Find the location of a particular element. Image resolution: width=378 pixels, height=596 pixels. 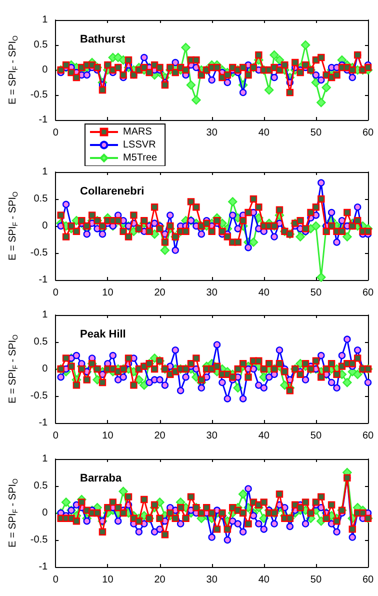

text: Barraba is located at coordinates (101, 478).